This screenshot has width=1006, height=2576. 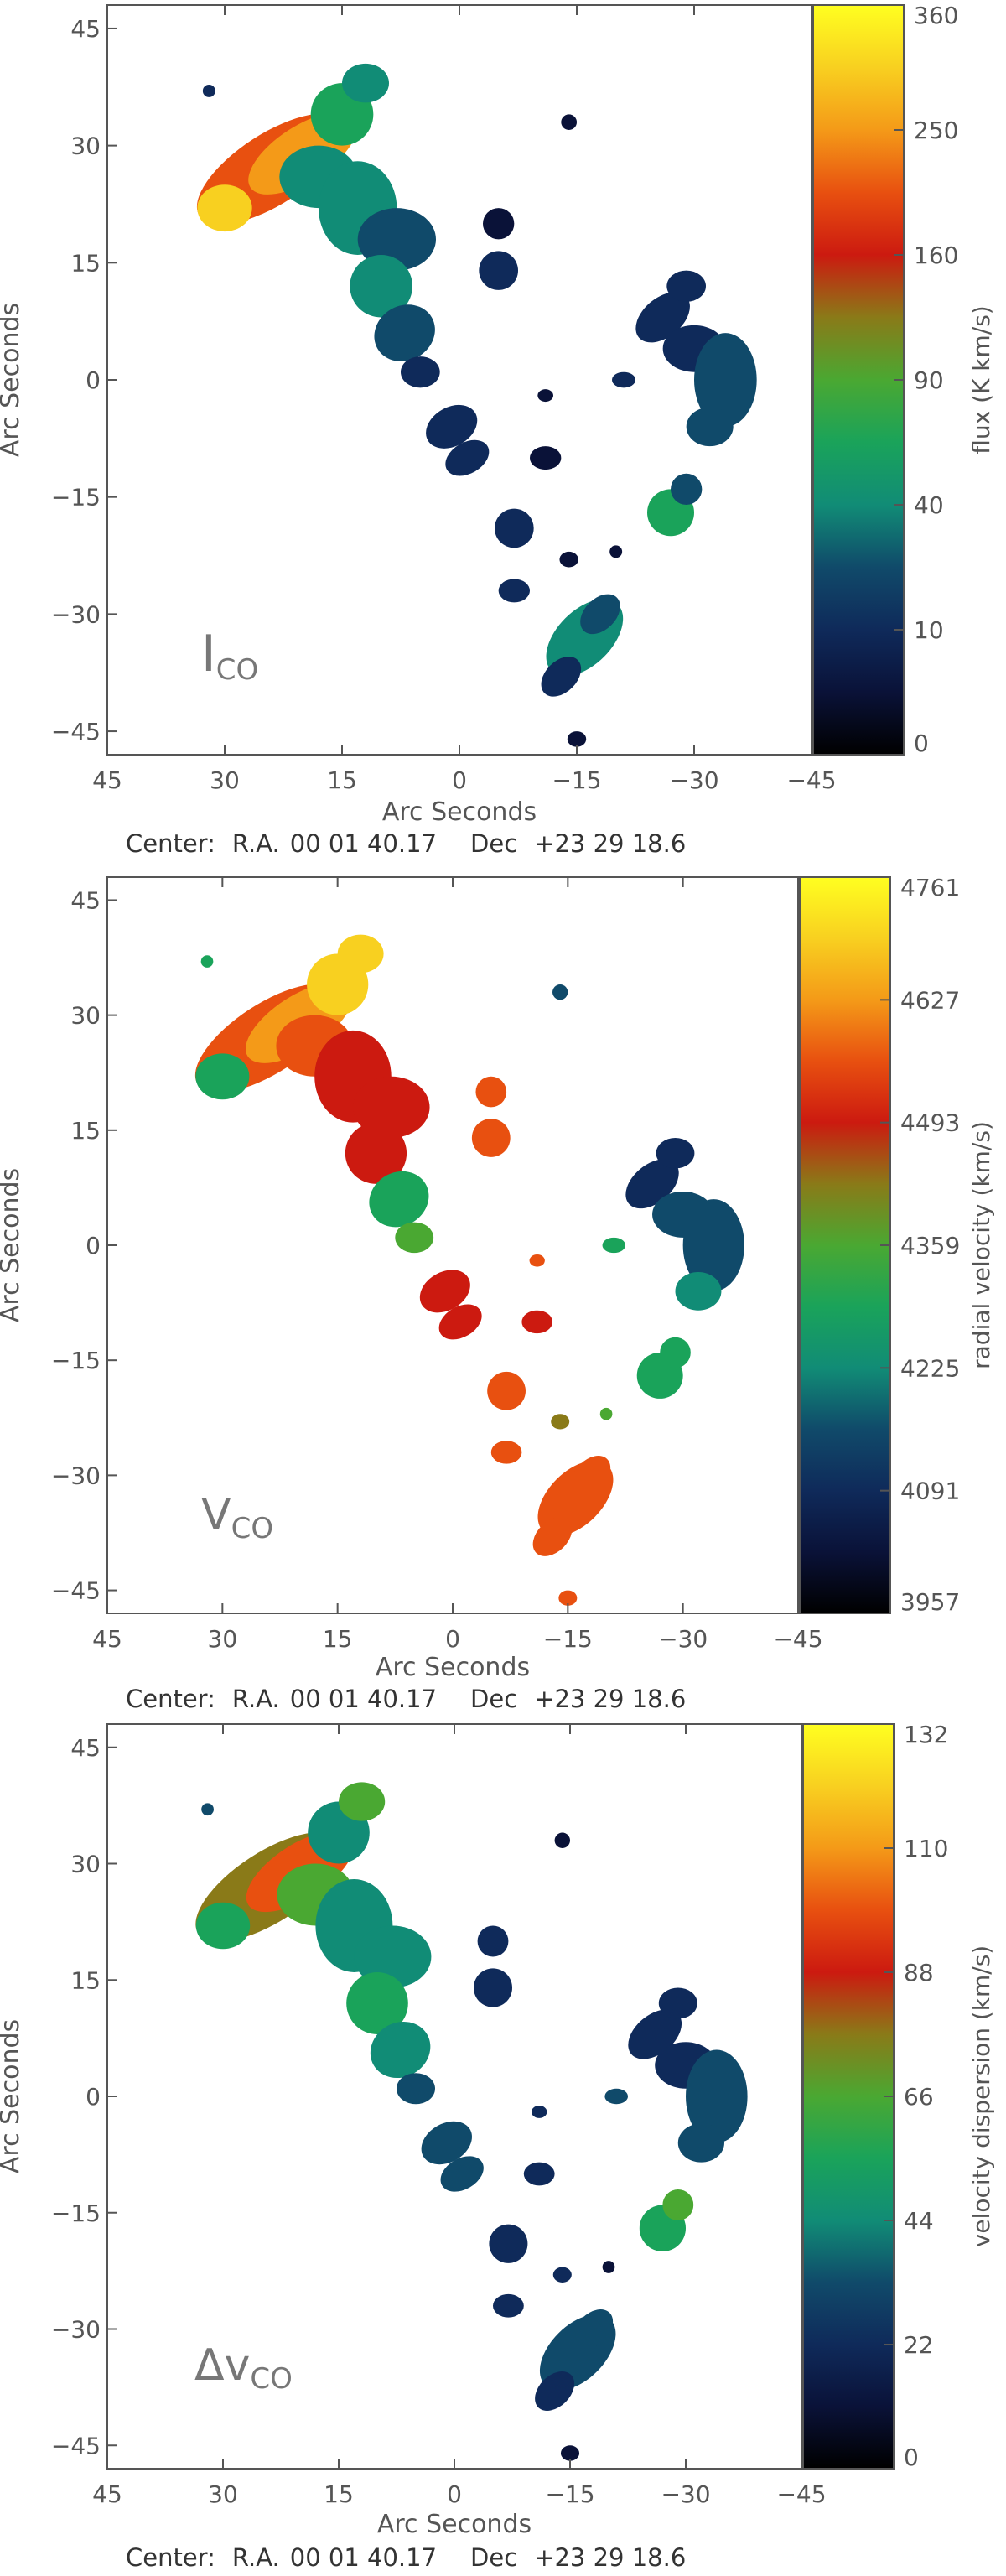 I want to click on map-label: ΔvCO, so click(x=243, y=2368).